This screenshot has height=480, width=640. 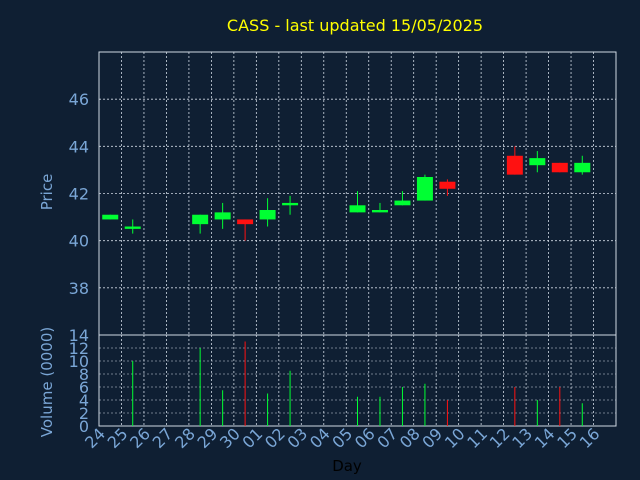 What do you see at coordinates (79, 146) in the screenshot?
I see `price-tick-label: 44` at bounding box center [79, 146].